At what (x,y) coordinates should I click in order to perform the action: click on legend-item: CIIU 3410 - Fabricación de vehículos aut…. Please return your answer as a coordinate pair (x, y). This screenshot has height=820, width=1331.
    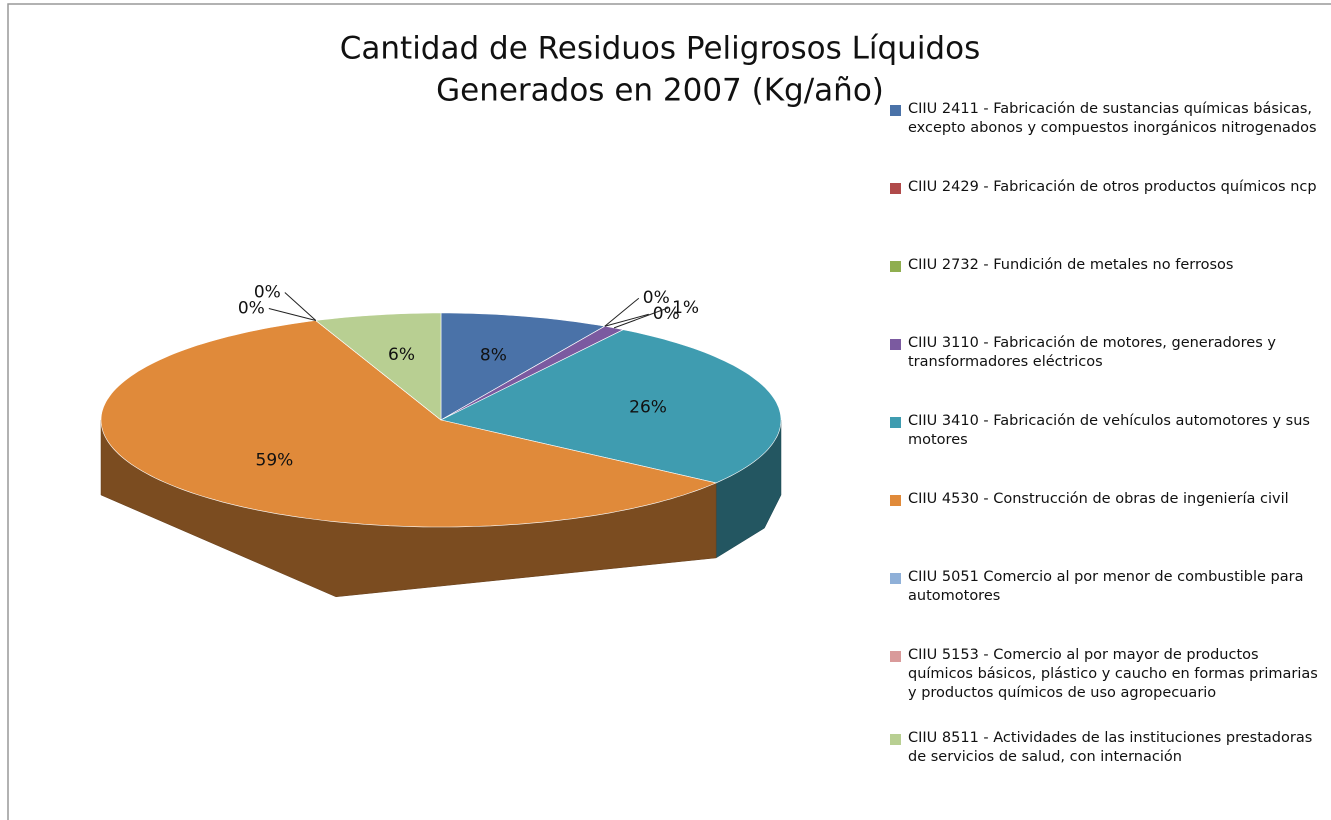
    Looking at the image, I should click on (1108, 431).